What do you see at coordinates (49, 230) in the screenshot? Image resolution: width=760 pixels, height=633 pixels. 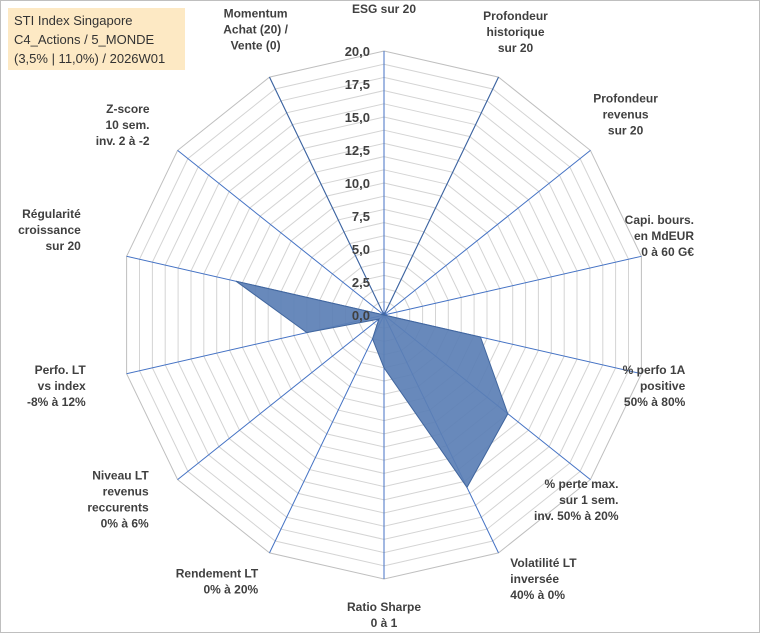 I see `axis-label: Régularité croissance sur 20` at bounding box center [49, 230].